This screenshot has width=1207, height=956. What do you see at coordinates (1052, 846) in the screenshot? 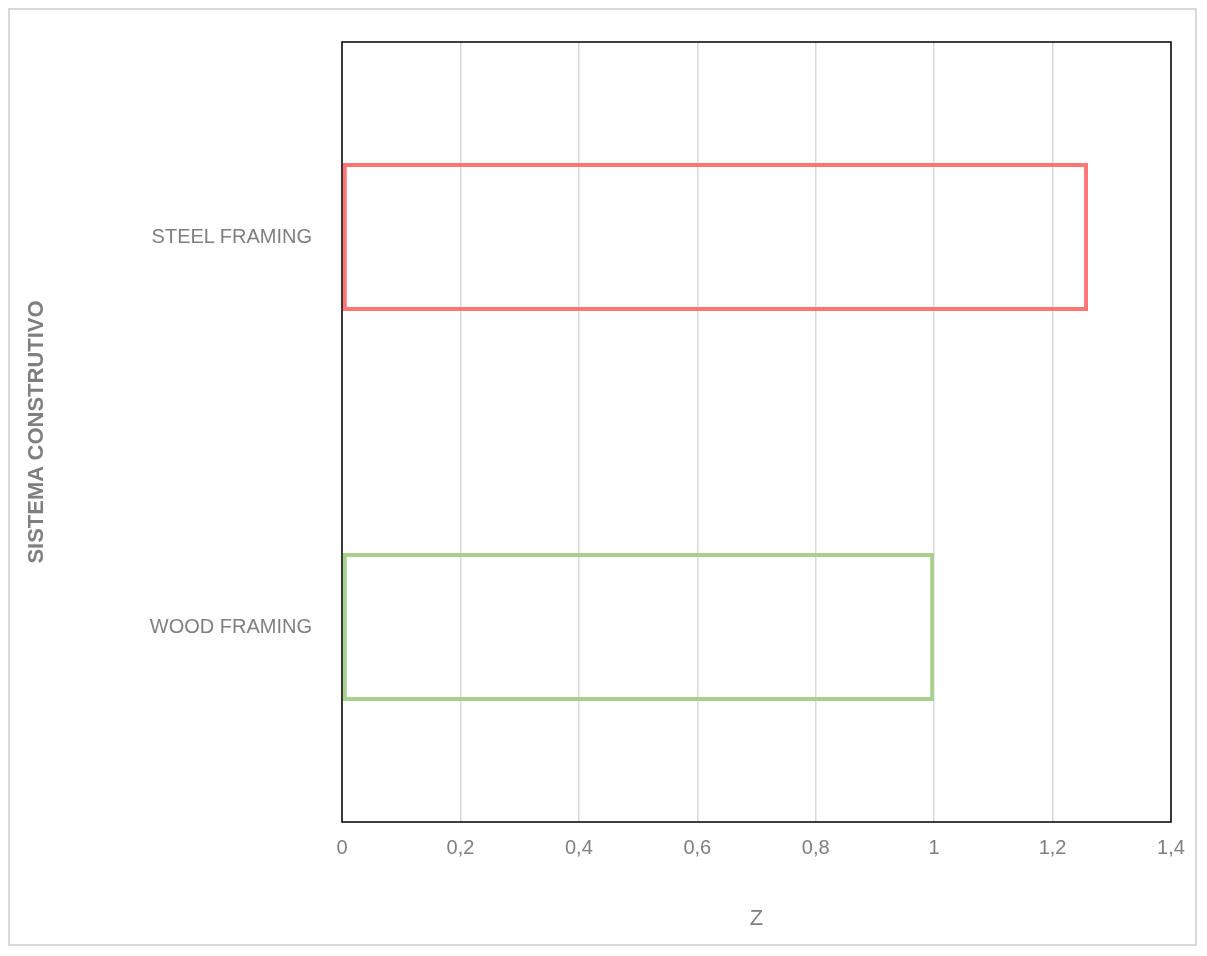
I see `x-tick-label: 1,2` at bounding box center [1052, 846].